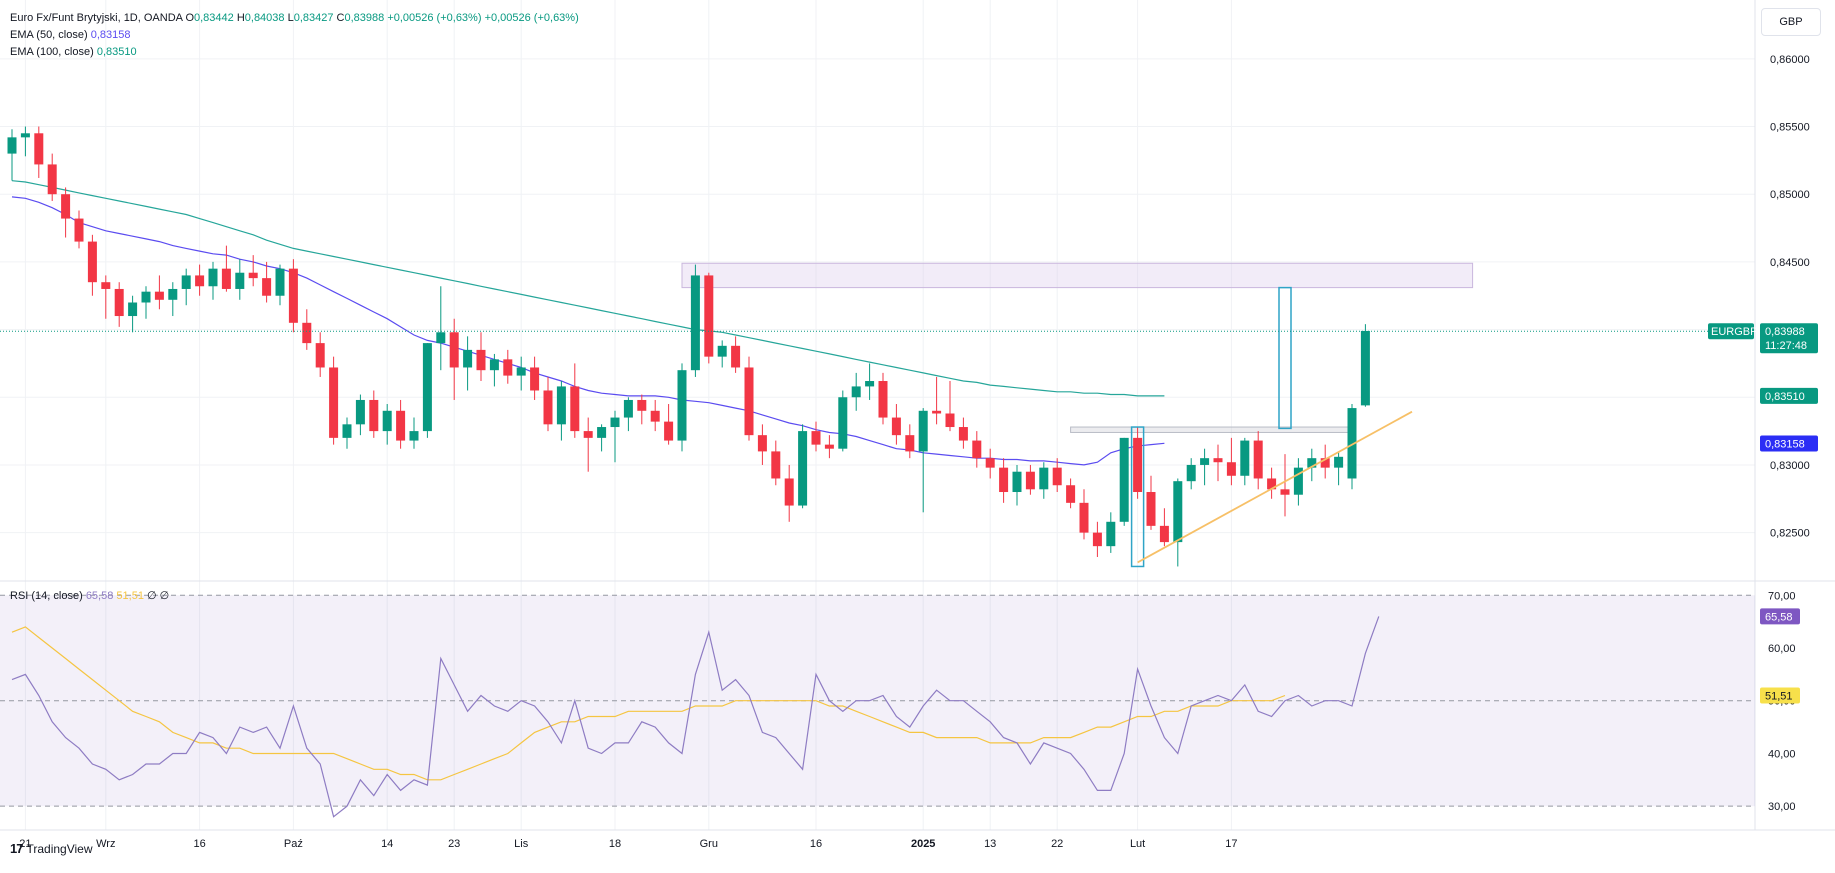 The image size is (1835, 873). What do you see at coordinates (116, 52) in the screenshot?
I see `ema100-value: 0,83510` at bounding box center [116, 52].